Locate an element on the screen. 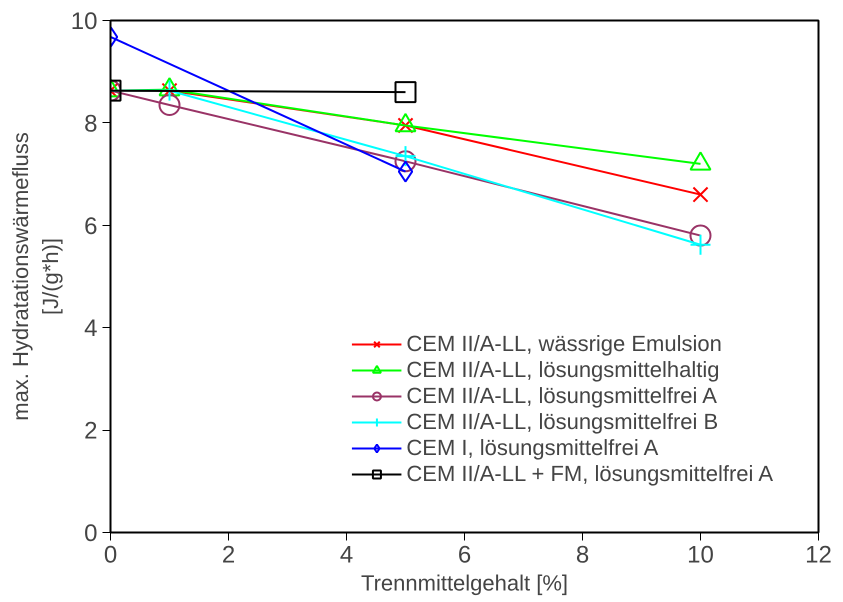 The height and width of the screenshot is (602, 843). legend-label: CEM II/A-LL, lösungsmittelfrei B is located at coordinates (562, 422).